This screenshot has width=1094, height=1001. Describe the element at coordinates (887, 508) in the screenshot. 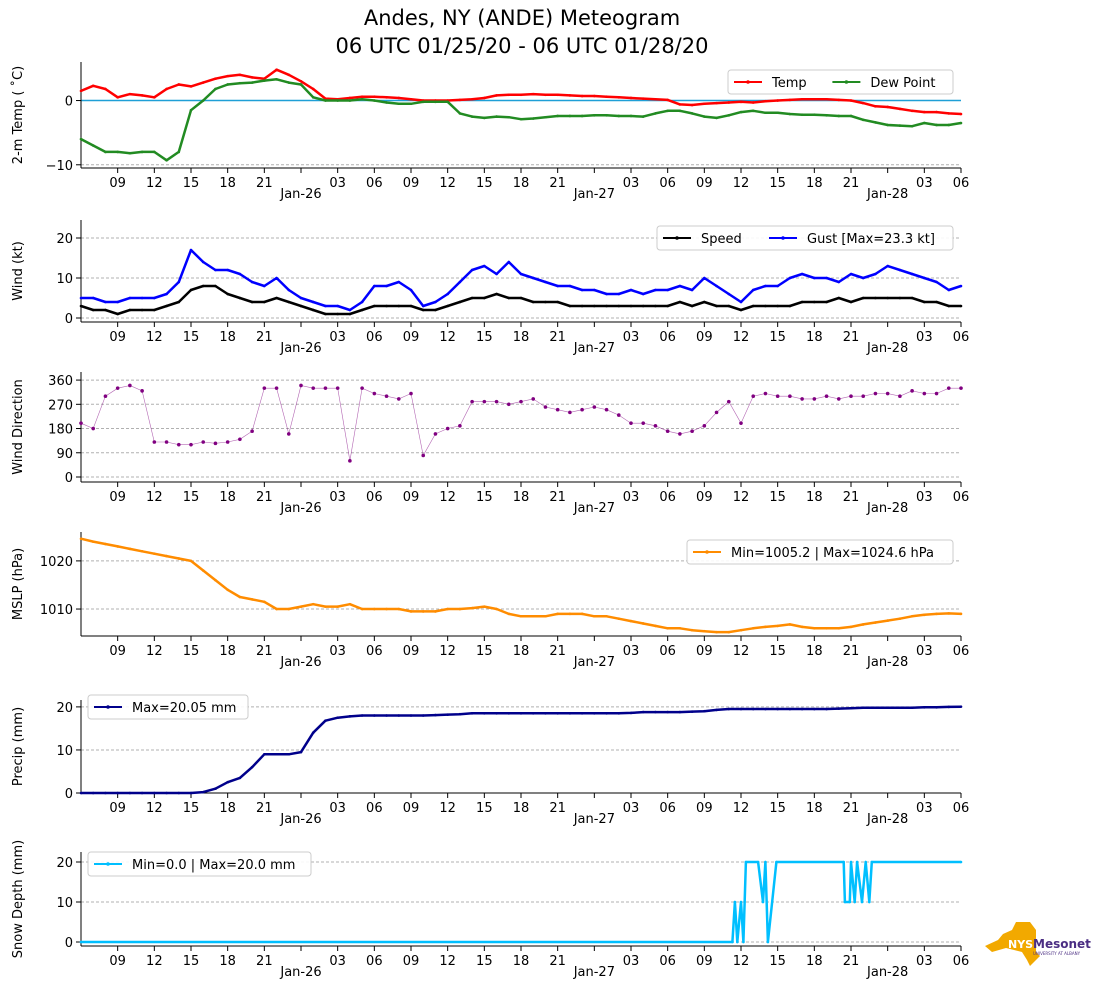

I see `date-label: Jan-28` at that location.